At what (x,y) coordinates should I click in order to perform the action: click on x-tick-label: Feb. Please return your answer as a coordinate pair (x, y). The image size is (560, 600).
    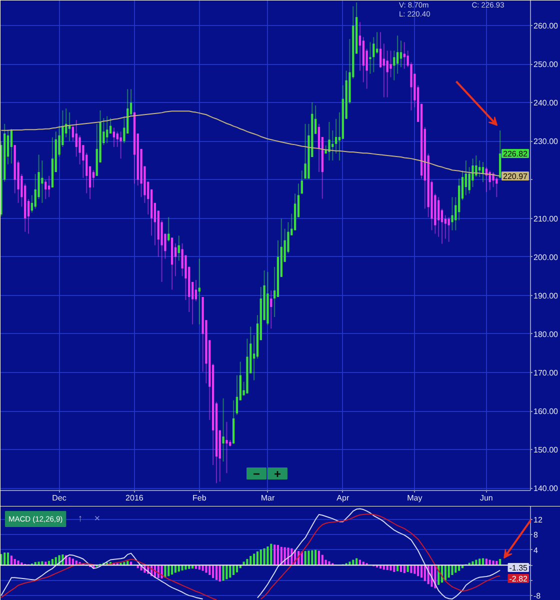
    Looking at the image, I should click on (199, 498).